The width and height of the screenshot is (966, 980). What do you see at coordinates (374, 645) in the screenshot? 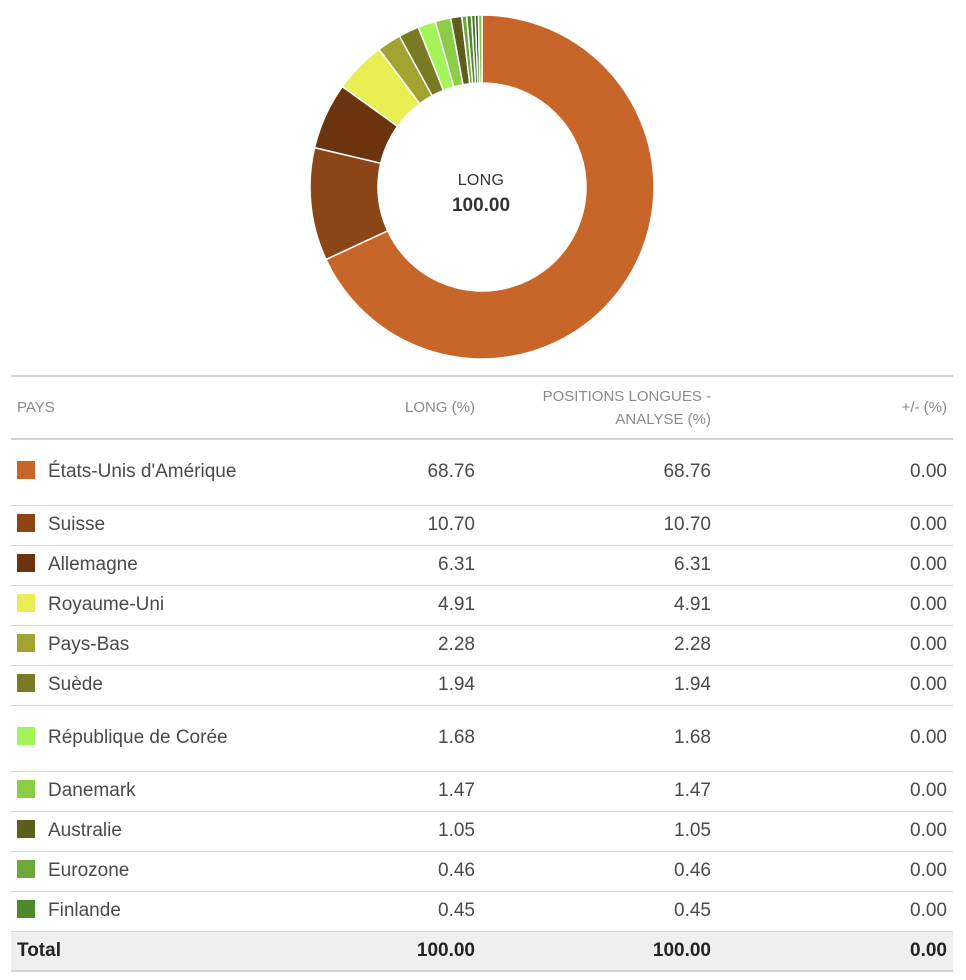
I see `long-cell: 2.28` at bounding box center [374, 645].